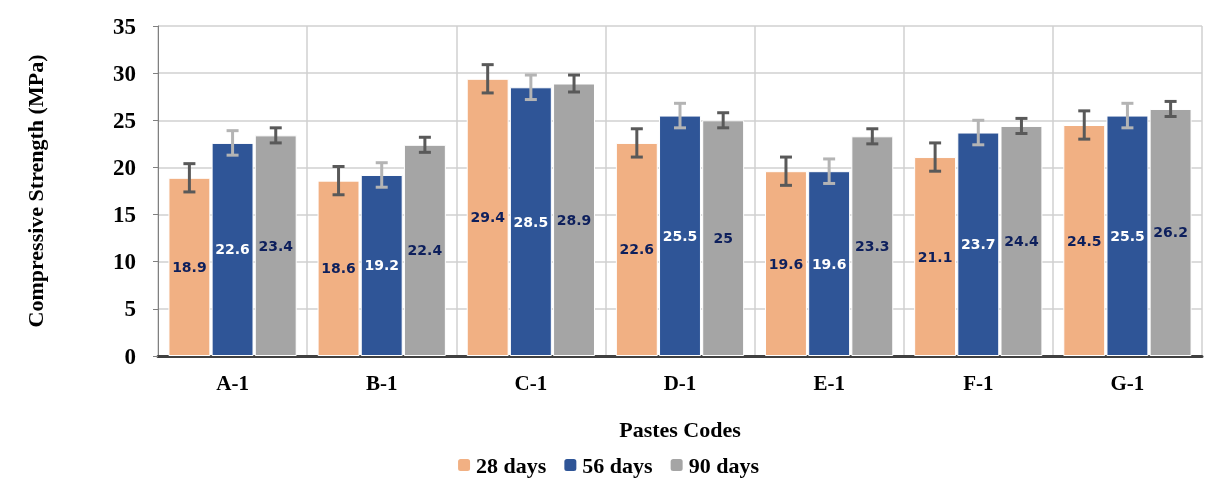 Image resolution: width=1215 pixels, height=489 pixels. Describe the element at coordinates (1170, 232) in the screenshot. I see `data-label: 26.2` at that location.